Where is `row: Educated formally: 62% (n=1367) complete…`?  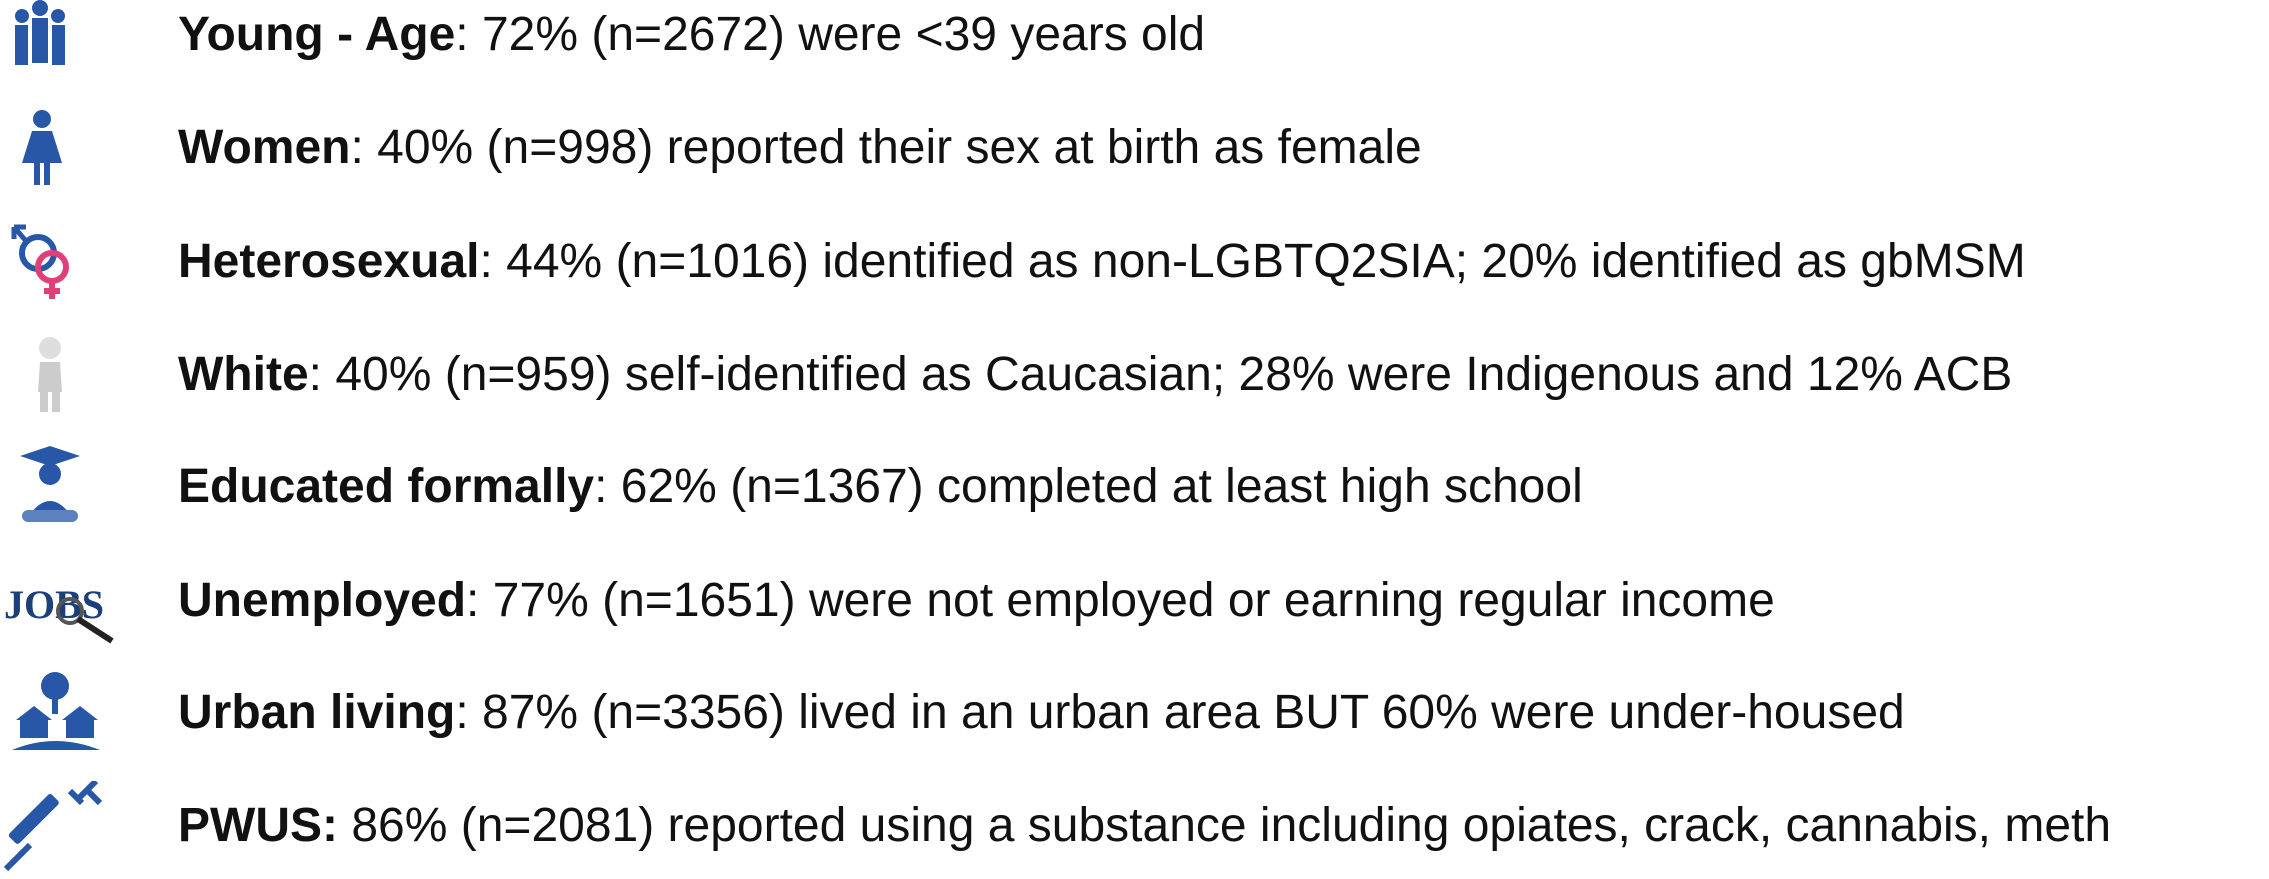
row: Educated formally: 62% (n=1367) complete… is located at coordinates (1134, 487).